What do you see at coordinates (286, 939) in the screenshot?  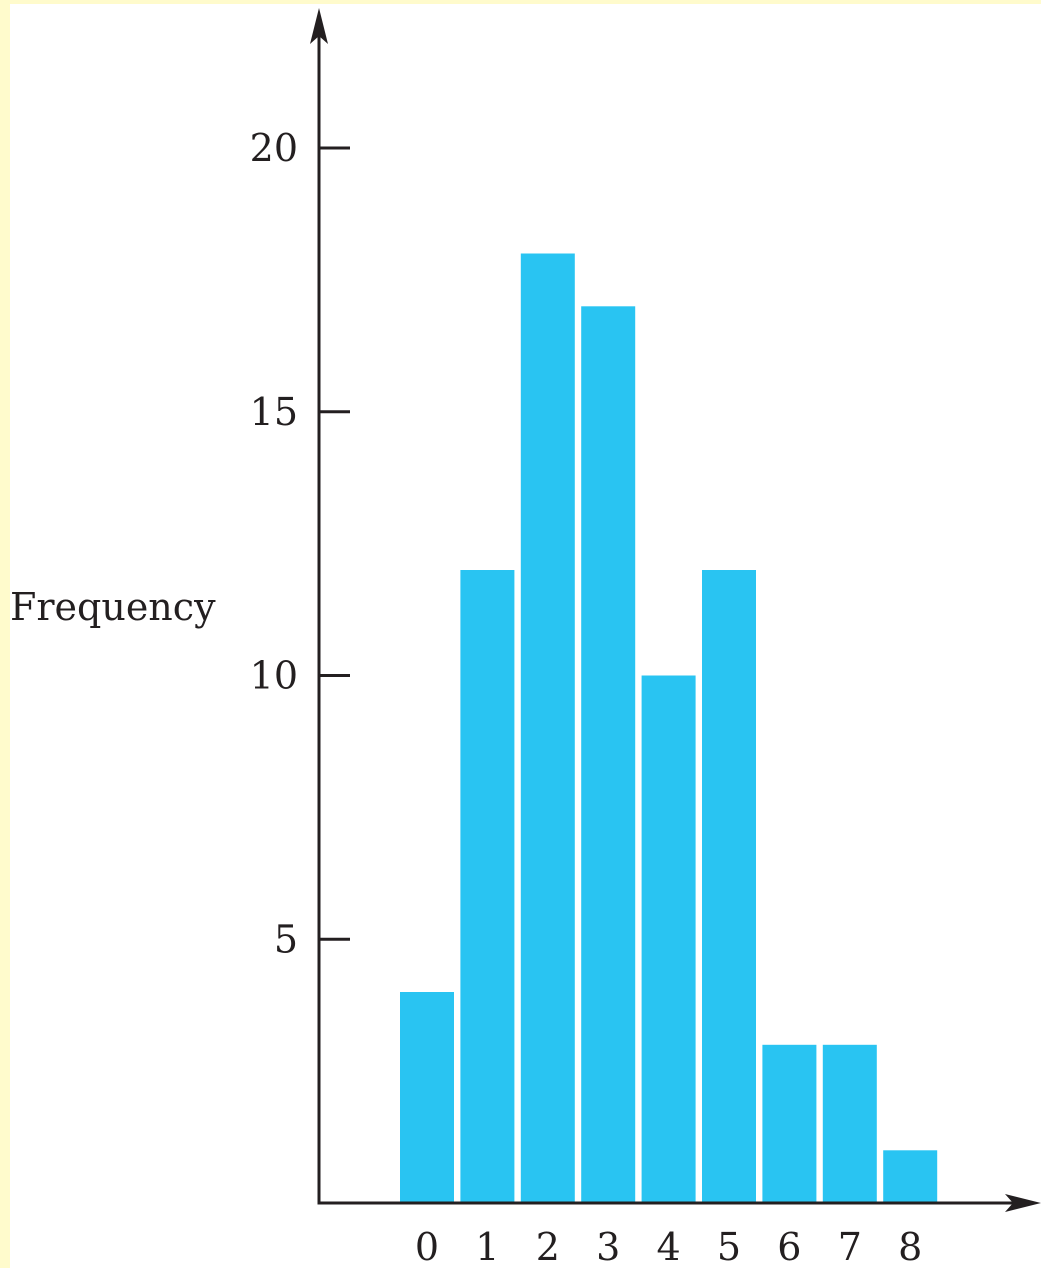 I see `y-tick-label-5: 5` at bounding box center [286, 939].